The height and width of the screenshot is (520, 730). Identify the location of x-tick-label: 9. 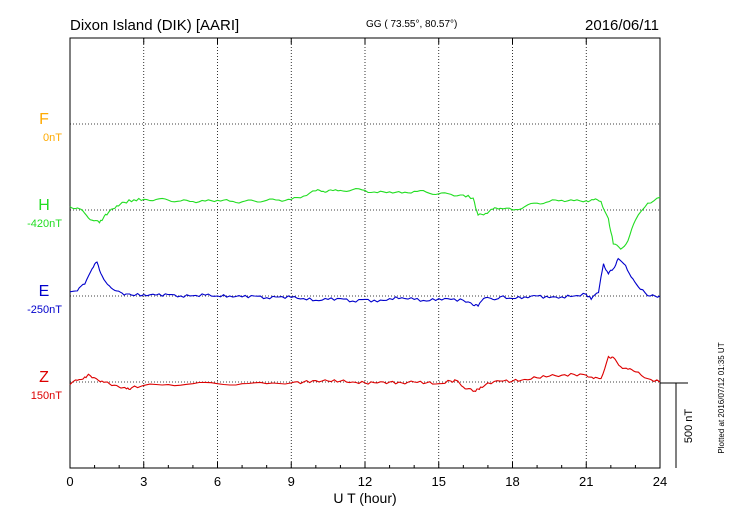
(291, 481).